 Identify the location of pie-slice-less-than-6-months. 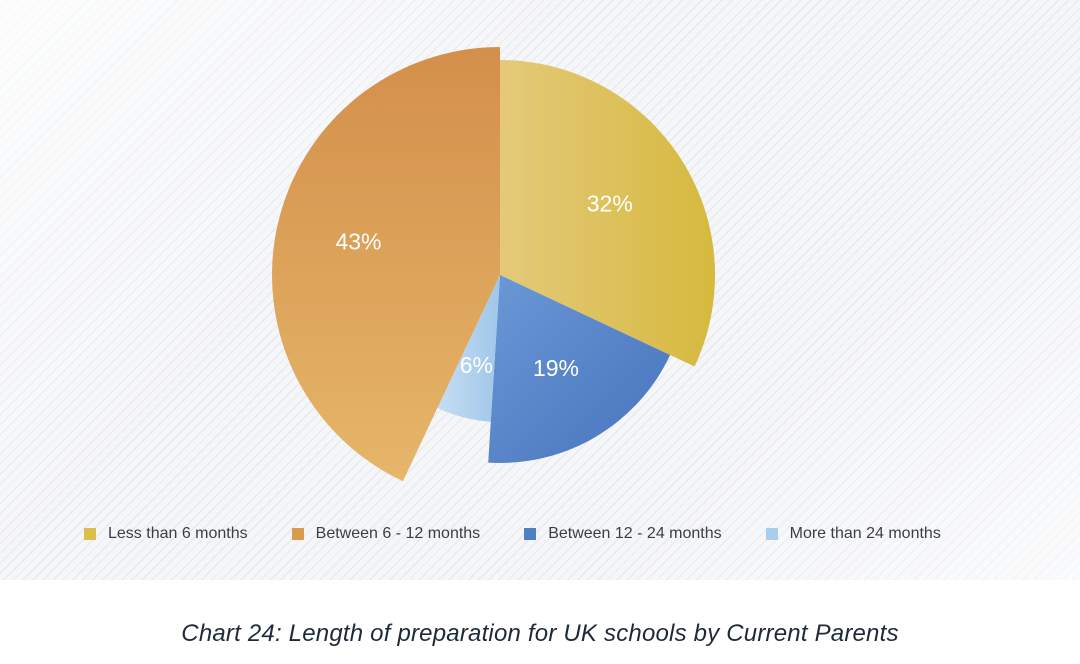
(608, 213).